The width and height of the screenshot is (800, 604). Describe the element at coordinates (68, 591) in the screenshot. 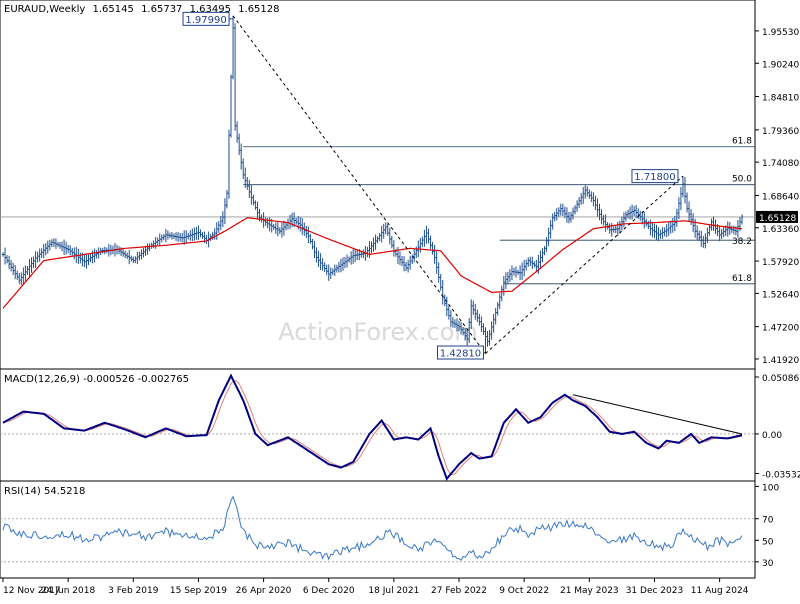

I see `x-tick-label: 24 Jun 2018` at that location.